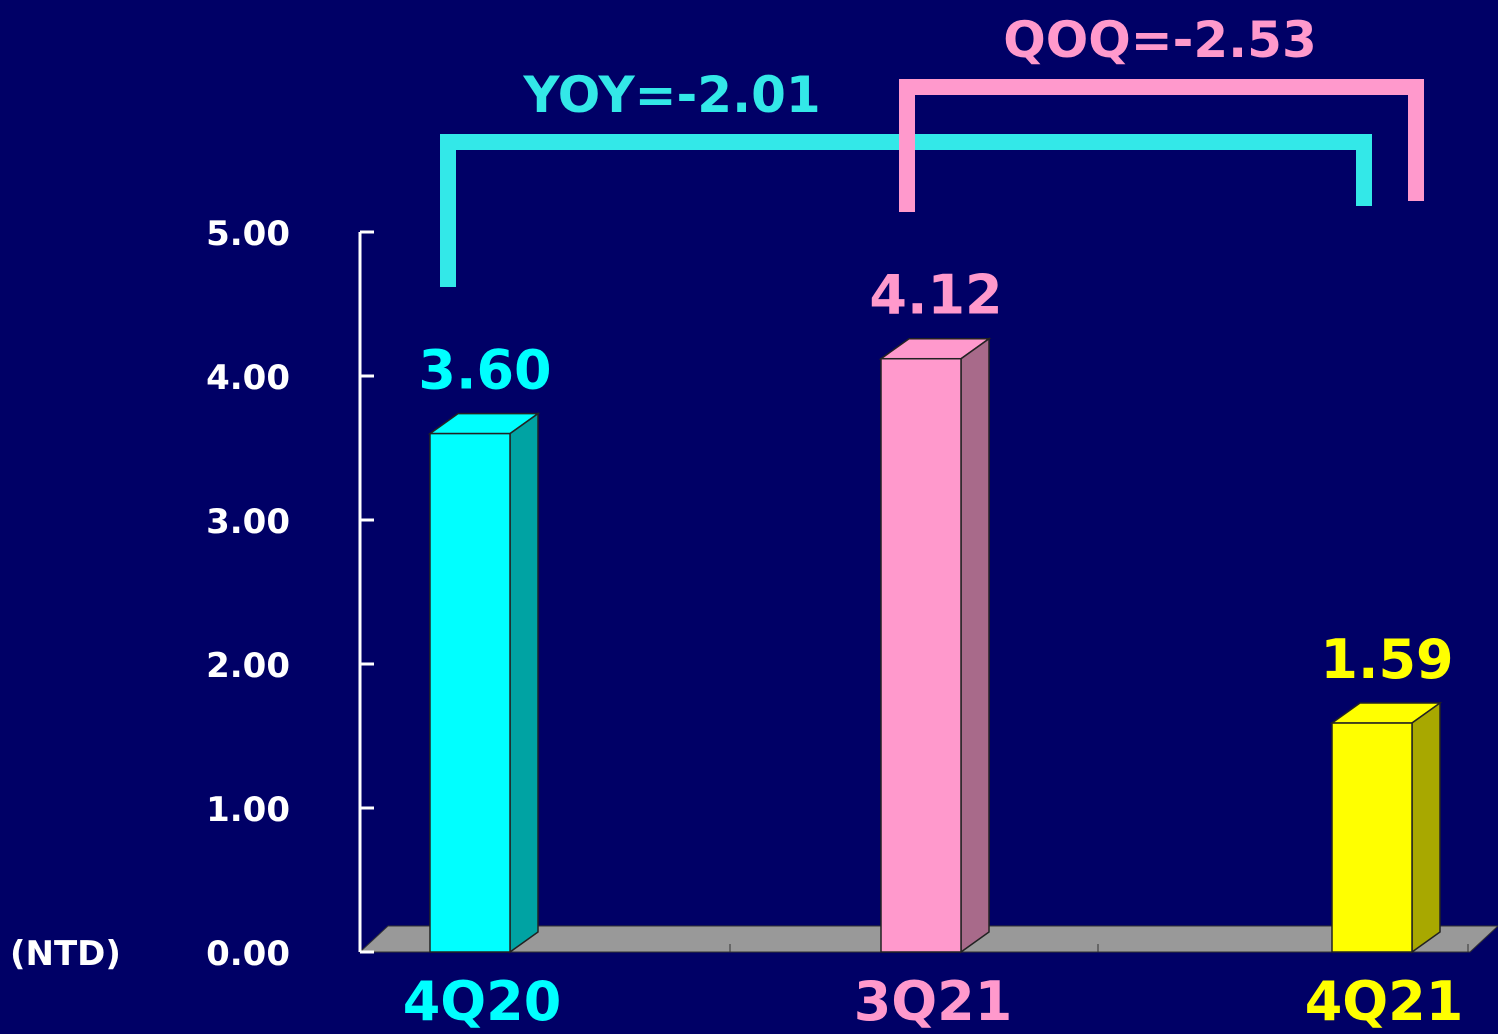 This screenshot has height=1034, width=1498. I want to click on x-category-label: 4Q20, so click(482, 1001).